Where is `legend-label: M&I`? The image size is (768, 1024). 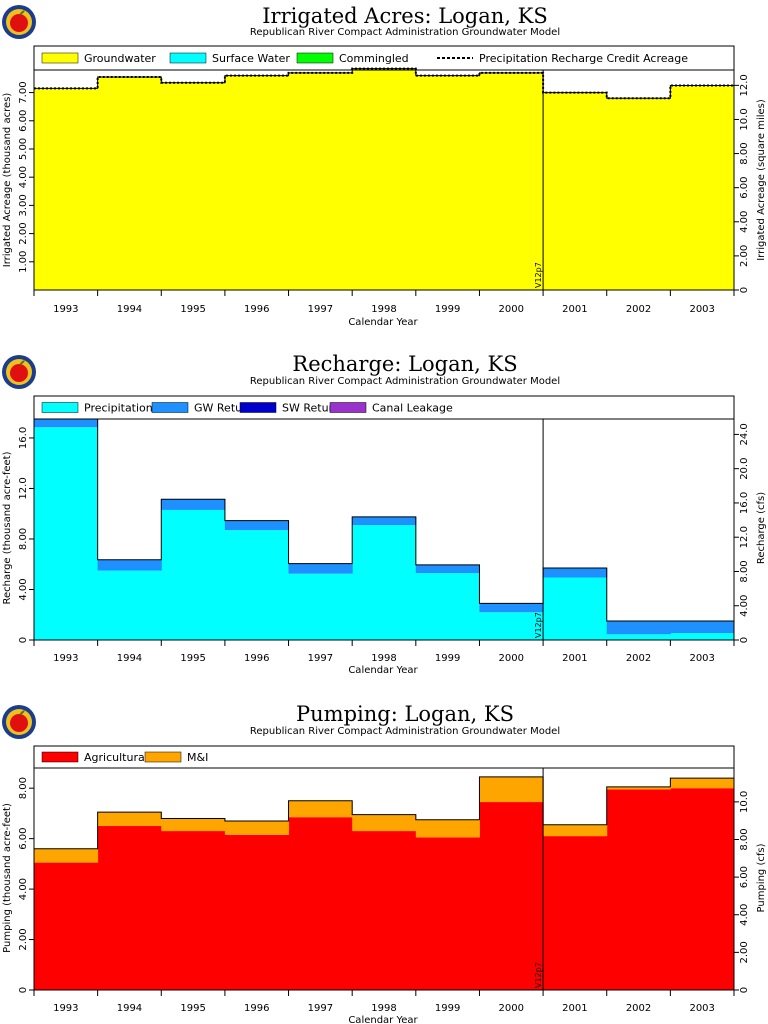 legend-label: M&I is located at coordinates (197, 757).